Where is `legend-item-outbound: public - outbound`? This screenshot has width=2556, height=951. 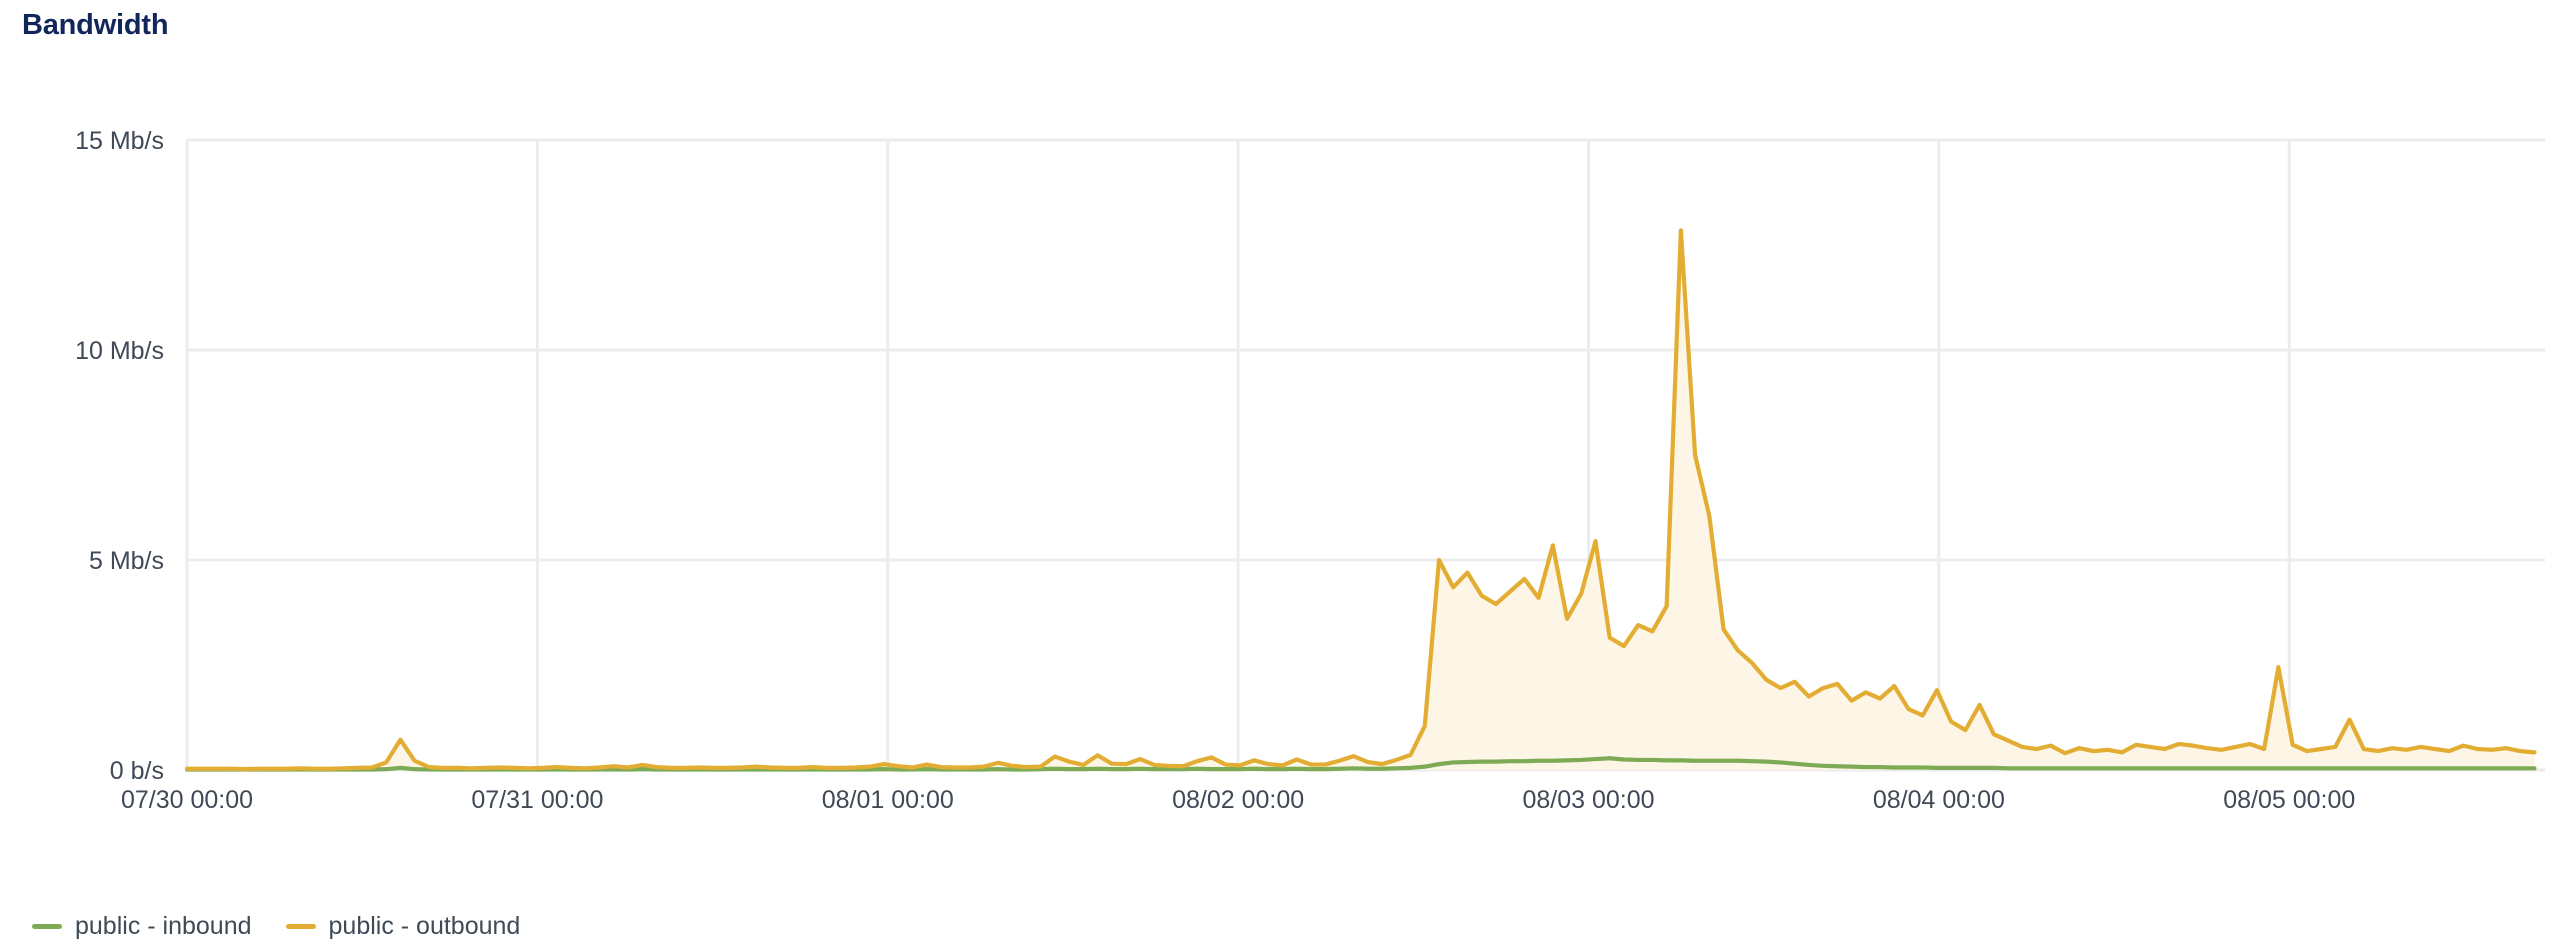
legend-item-outbound: public - outbound is located at coordinates (403, 926).